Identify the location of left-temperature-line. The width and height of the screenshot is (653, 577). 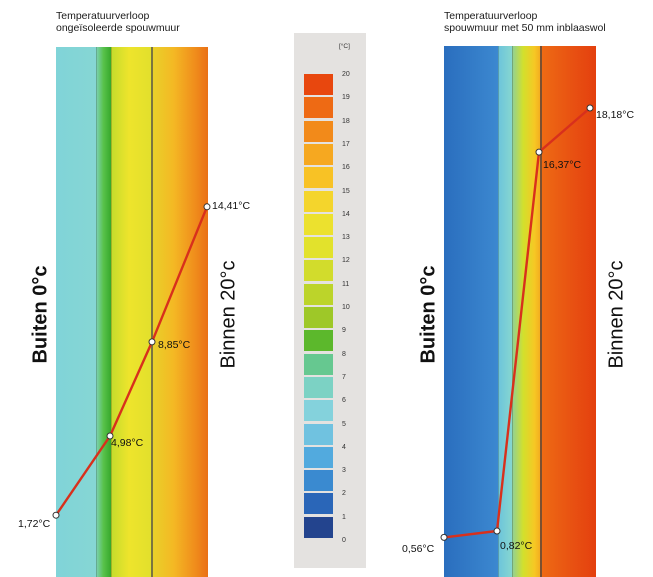
(132, 361).